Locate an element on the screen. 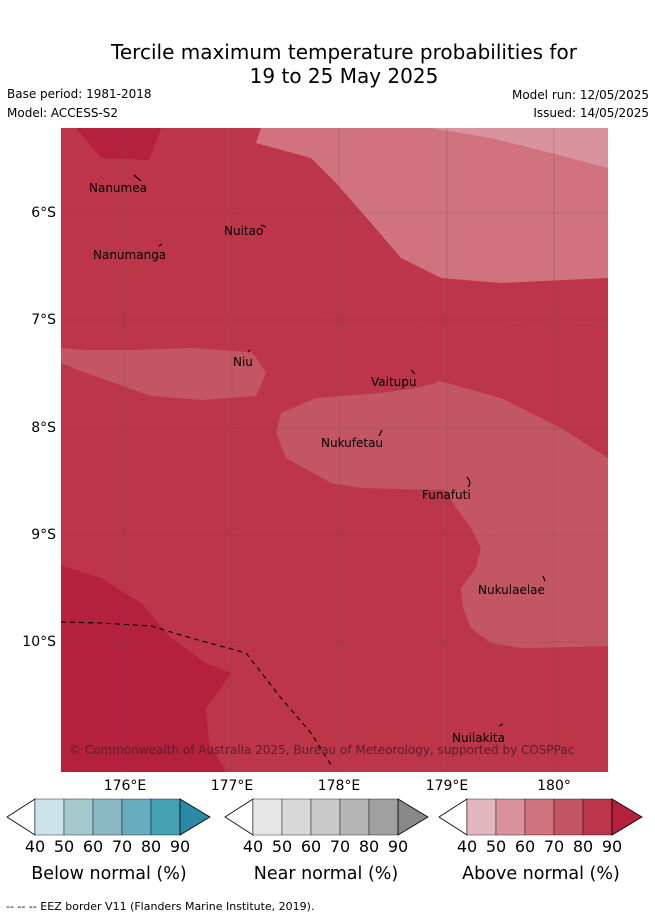 This screenshot has width=655, height=919. eez-border is located at coordinates (197, 695).